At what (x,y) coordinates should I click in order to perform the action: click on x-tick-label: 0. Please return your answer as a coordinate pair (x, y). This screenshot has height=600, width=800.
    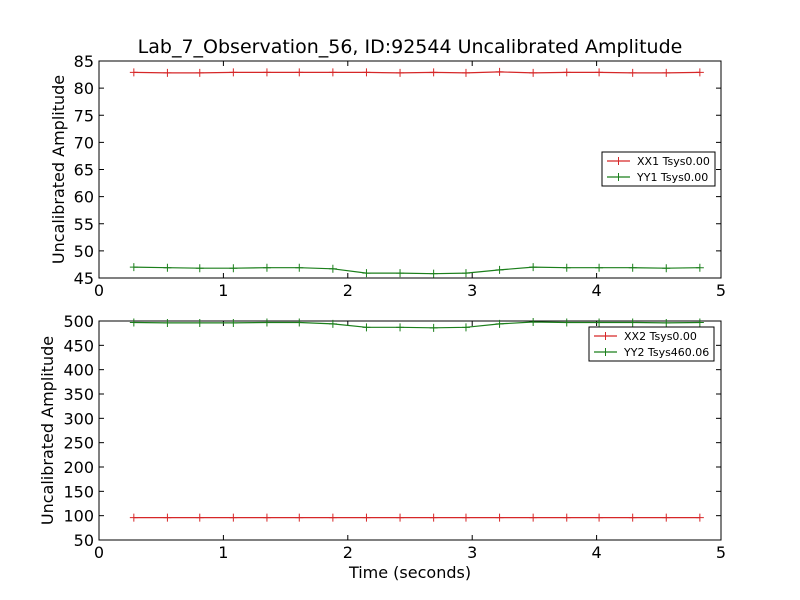
    Looking at the image, I should click on (99, 290).